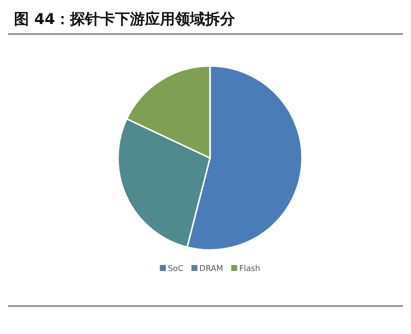 The width and height of the screenshot is (411, 334). I want to click on legend-label: DRAM, so click(211, 268).